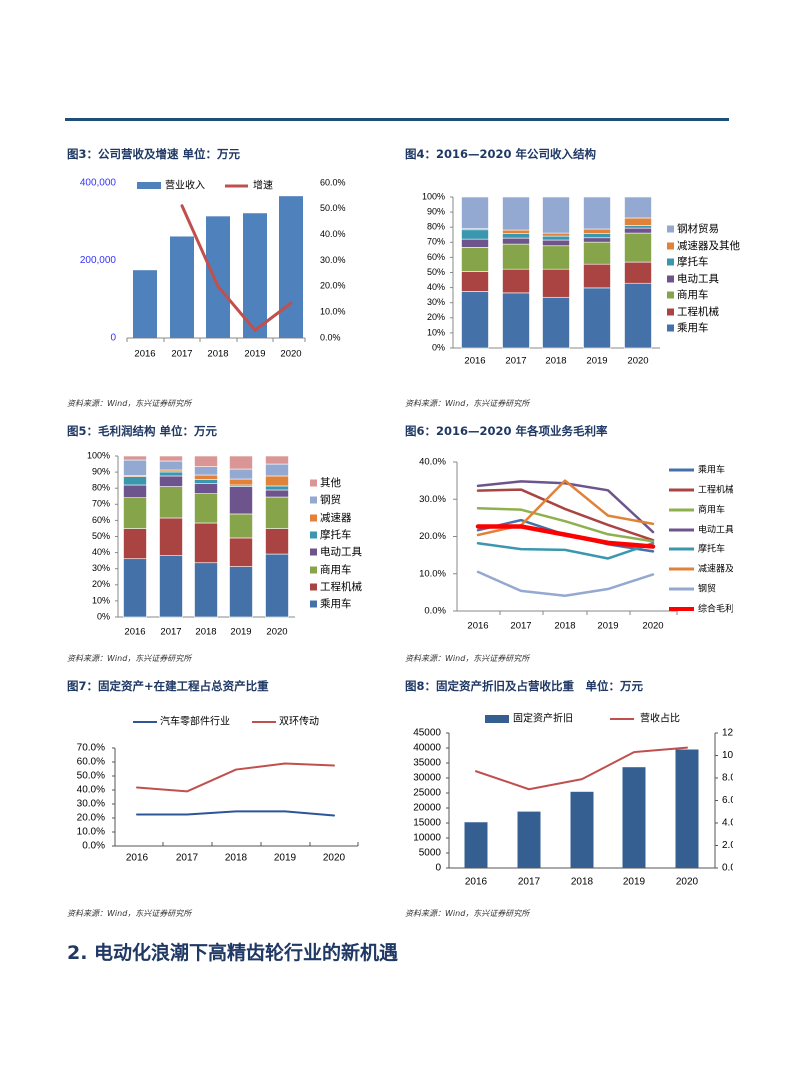 The image size is (793, 1076). Describe the element at coordinates (333, 260) in the screenshot. I see `right-y-tick-label: 30.0%` at that location.